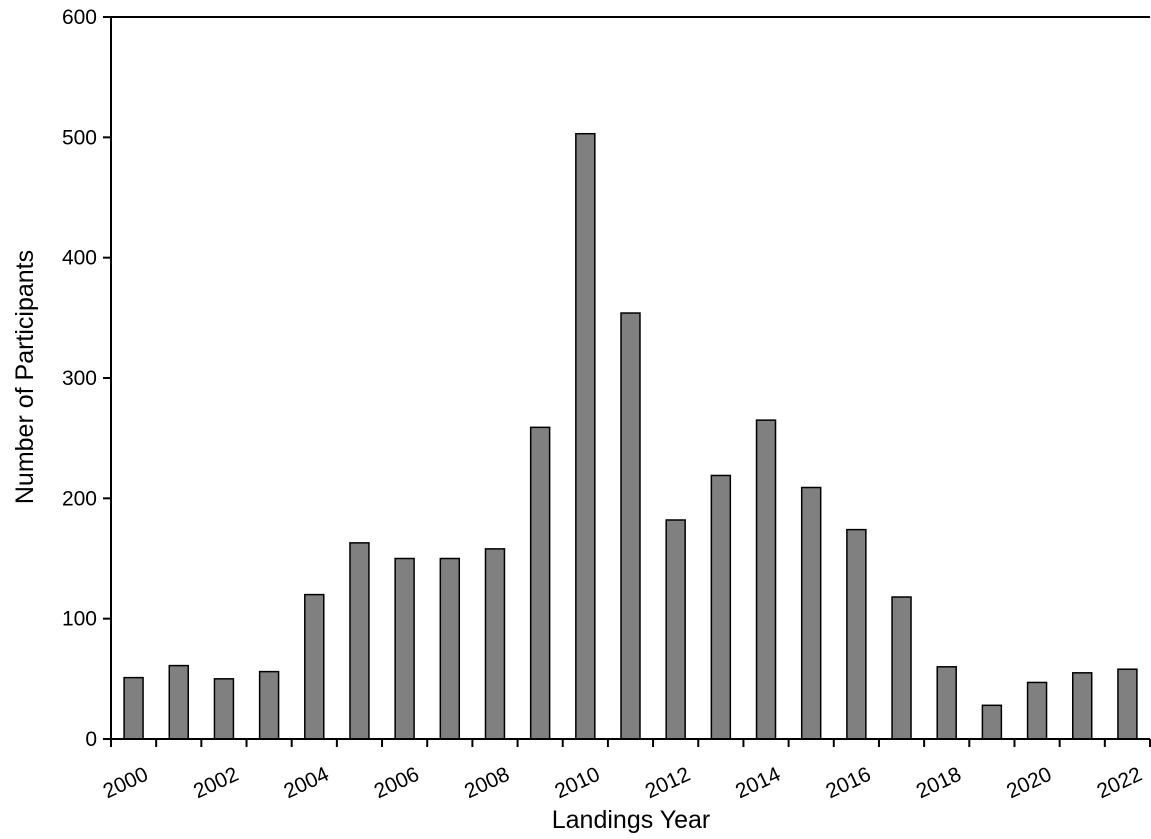  What do you see at coordinates (630, 526) in the screenshot?
I see `bar-2011` at bounding box center [630, 526].